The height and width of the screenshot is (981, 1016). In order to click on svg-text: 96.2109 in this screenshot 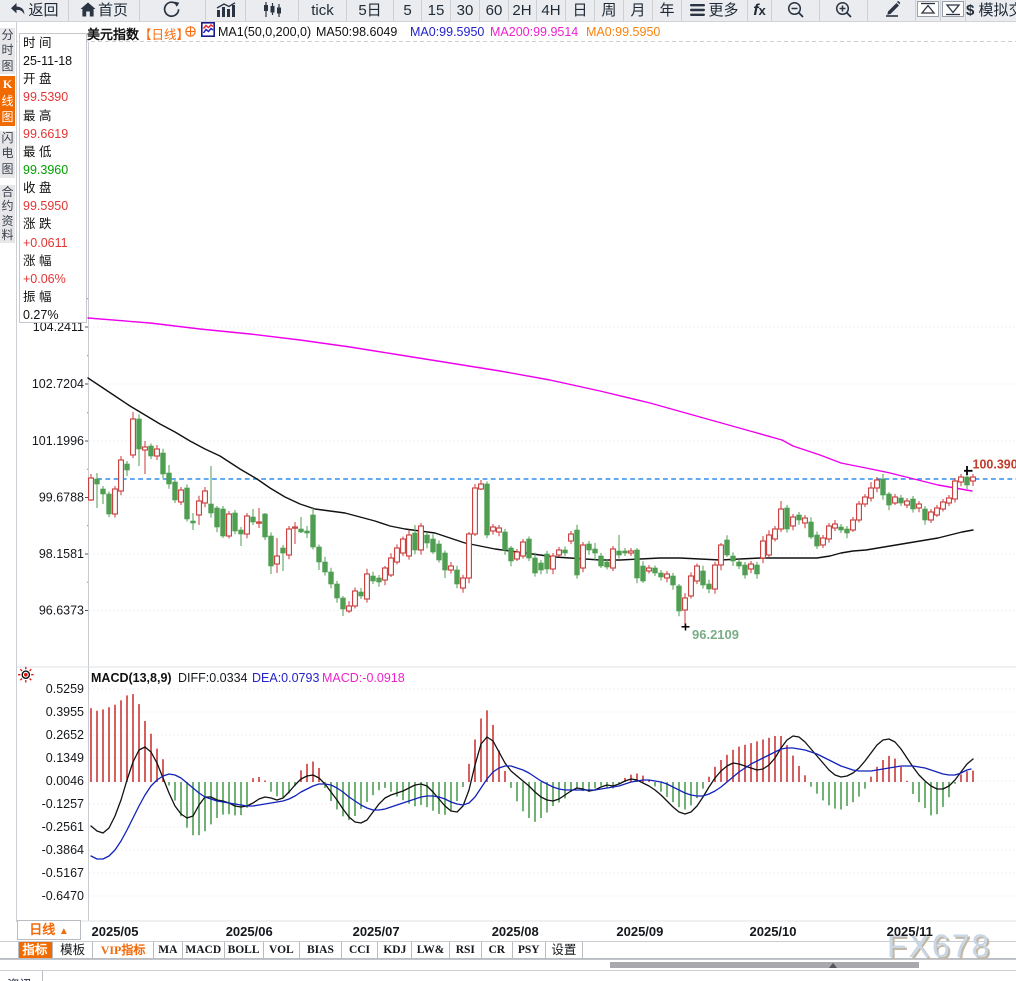, I will do `click(715, 634)`.